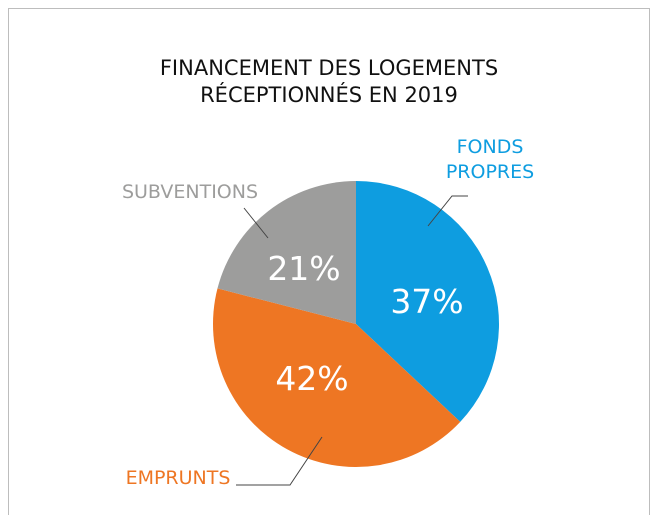 The height and width of the screenshot is (515, 658). Describe the element at coordinates (303, 268) in the screenshot. I see `data-label: 21%` at that location.